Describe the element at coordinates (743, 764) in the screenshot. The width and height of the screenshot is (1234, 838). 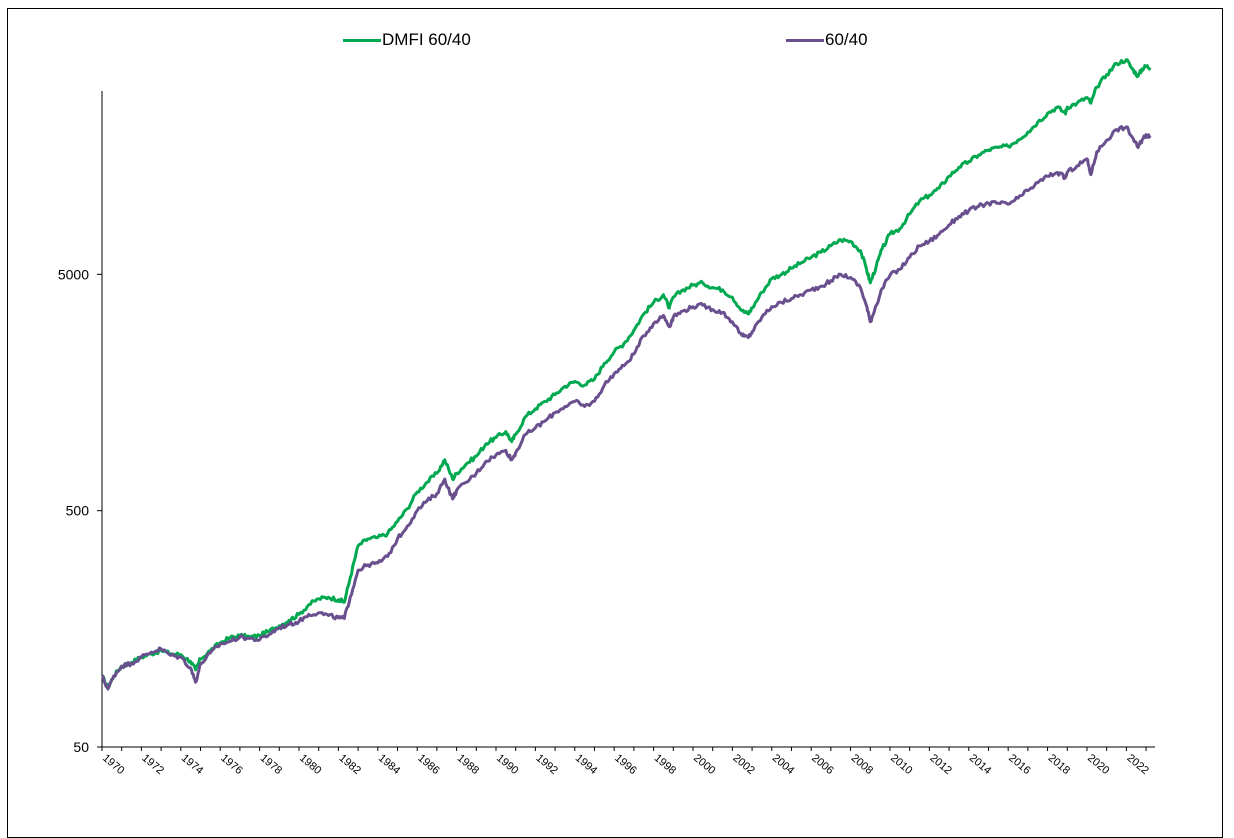
I see `x-tick-label: 2002` at that location.